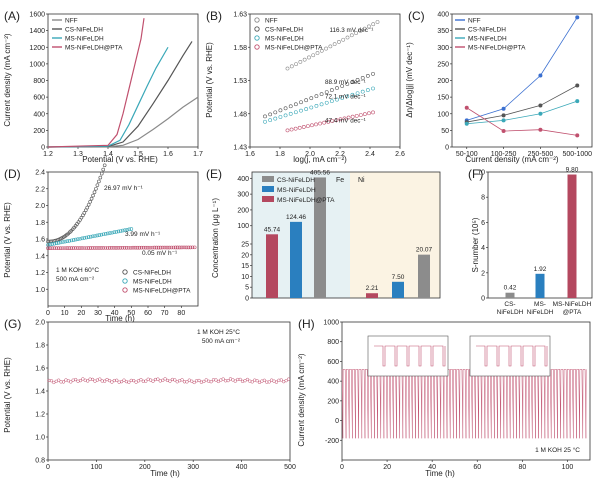  Describe the element at coordinates (138, 154) in the screenshot. I see `a-xtick-label: 1.5` at that location.